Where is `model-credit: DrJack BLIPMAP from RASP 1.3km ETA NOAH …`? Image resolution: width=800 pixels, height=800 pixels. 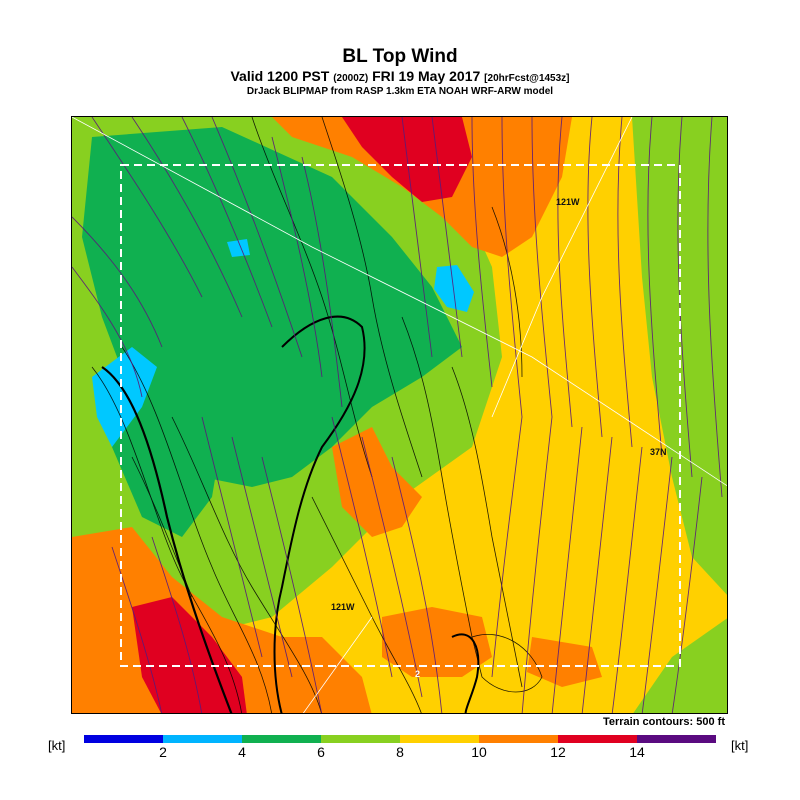 model-credit: DrJack BLIPMAP from RASP 1.3km ETA NOAH … is located at coordinates (400, 91).